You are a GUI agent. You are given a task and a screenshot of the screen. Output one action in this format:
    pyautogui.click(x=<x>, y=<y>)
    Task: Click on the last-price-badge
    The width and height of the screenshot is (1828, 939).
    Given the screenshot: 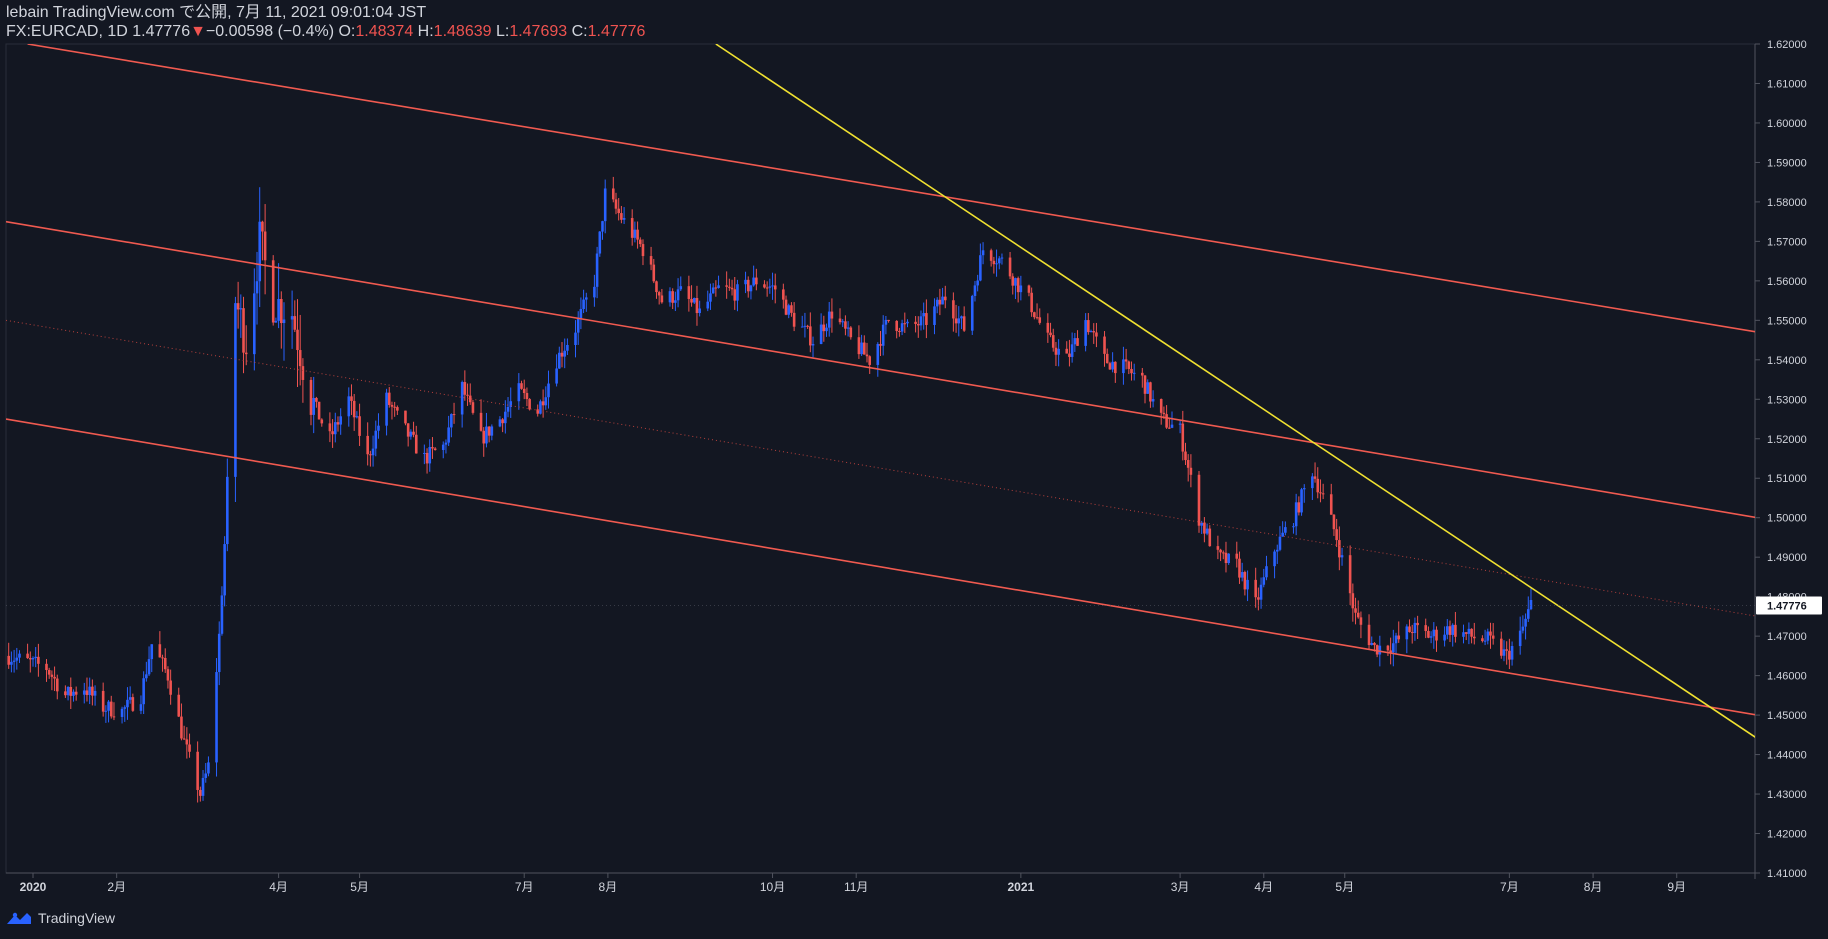 What is the action you would take?
    pyautogui.click(x=1789, y=605)
    